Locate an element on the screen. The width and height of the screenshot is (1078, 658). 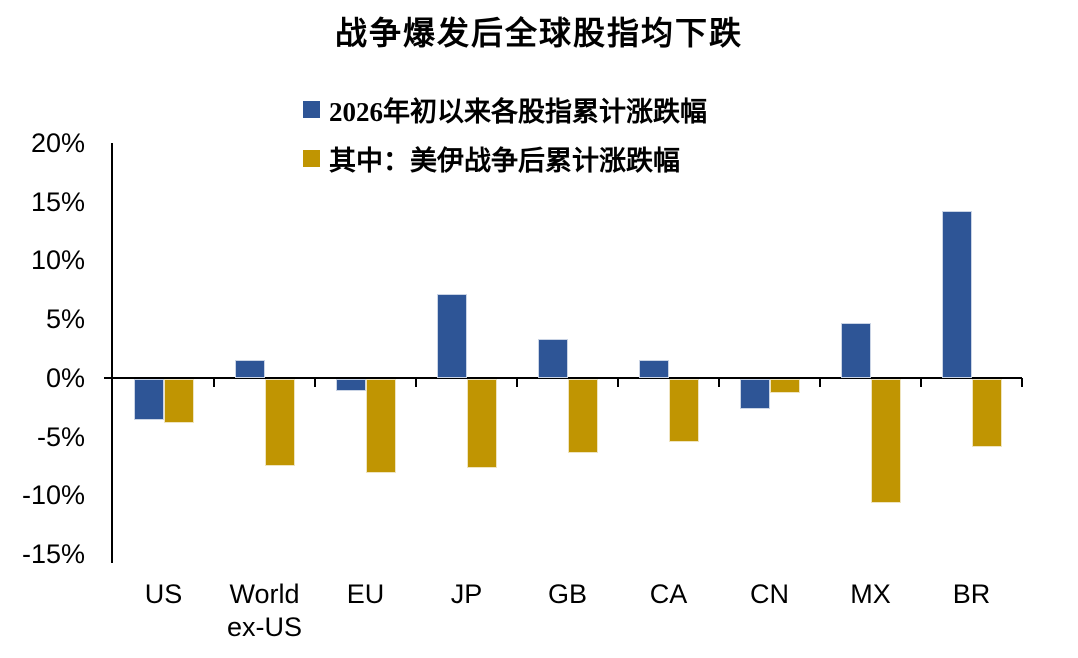
ytick-label--10-: -10% is located at coordinates (53, 495).